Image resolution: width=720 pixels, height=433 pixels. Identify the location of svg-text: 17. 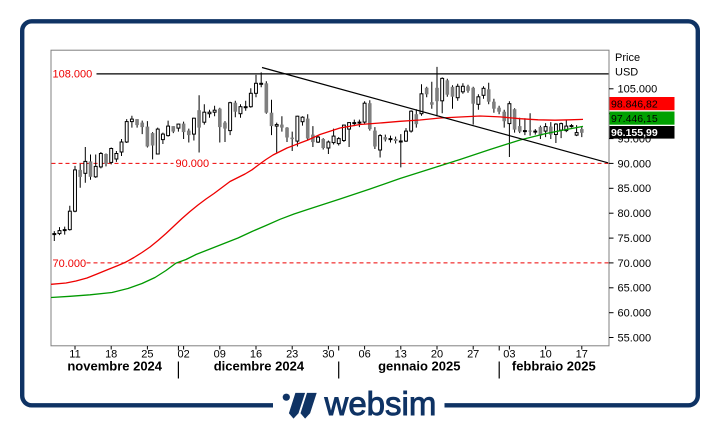
(582, 355).